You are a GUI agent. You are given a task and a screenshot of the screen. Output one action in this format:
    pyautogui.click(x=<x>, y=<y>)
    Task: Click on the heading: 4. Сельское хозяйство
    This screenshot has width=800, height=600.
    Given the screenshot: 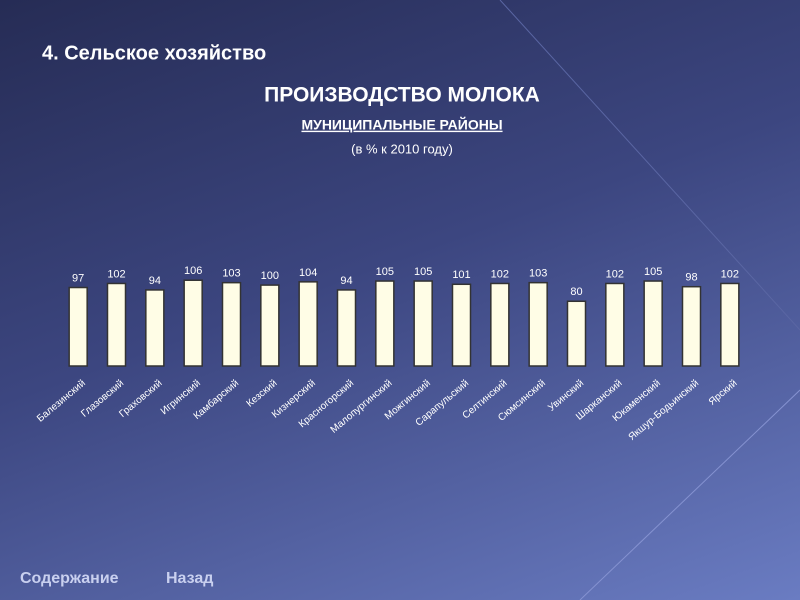 What is the action you would take?
    pyautogui.click(x=154, y=53)
    